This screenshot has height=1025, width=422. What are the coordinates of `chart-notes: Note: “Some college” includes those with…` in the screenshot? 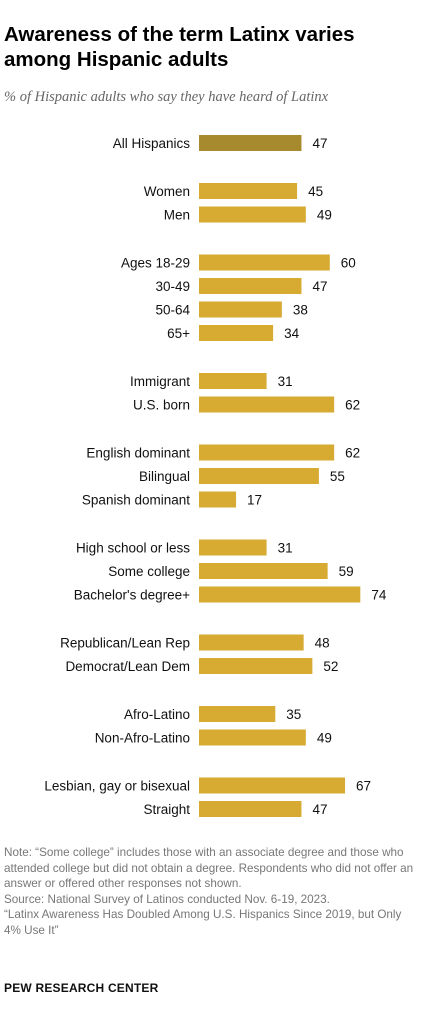 It's located at (211, 891).